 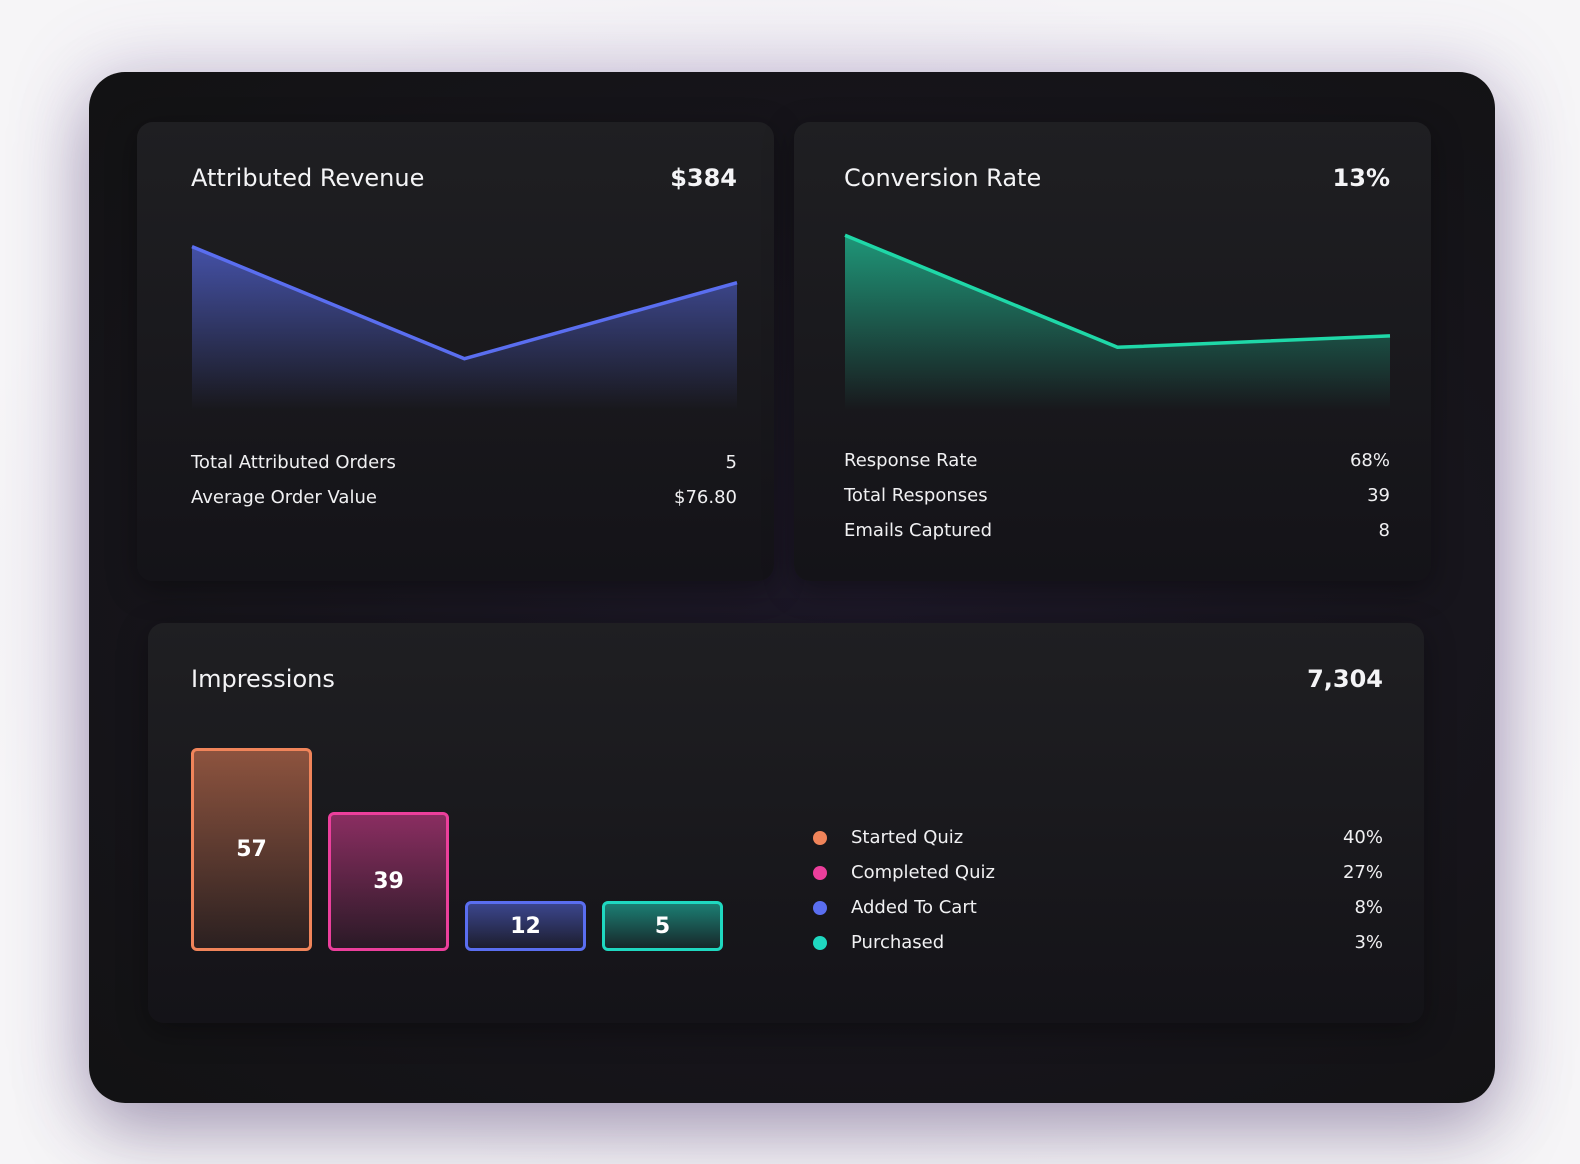 I want to click on revenue-stat-label-orders: Total Attributed Orders, so click(x=293, y=462).